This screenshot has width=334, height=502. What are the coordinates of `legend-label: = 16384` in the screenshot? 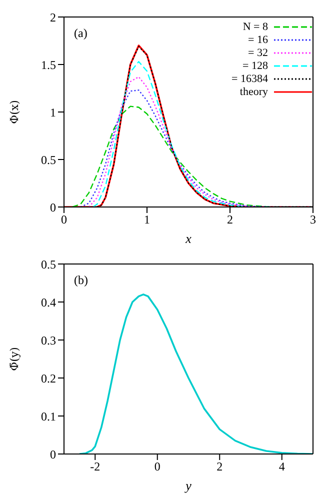 It's located at (250, 78).